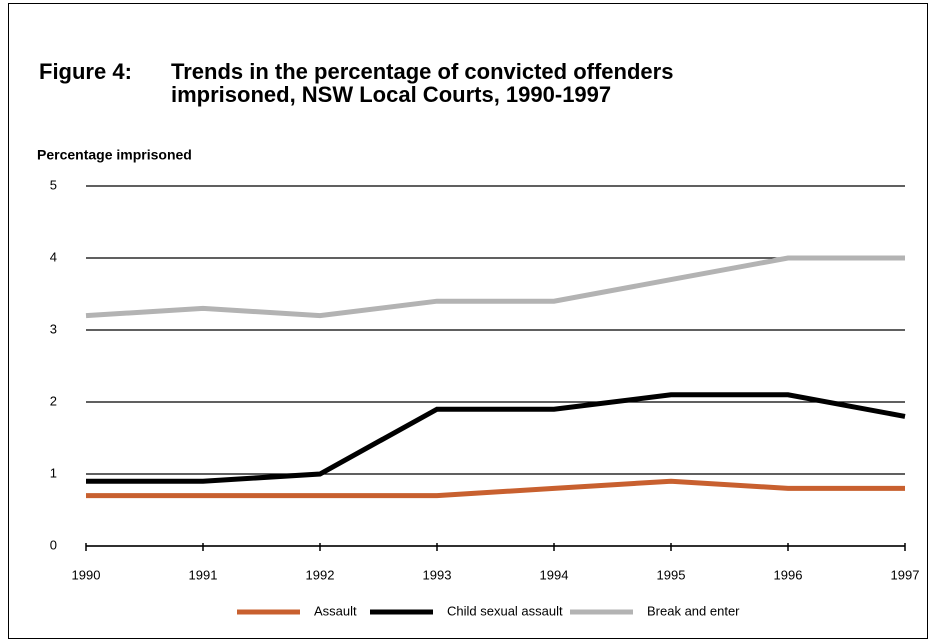  Describe the element at coordinates (86, 574) in the screenshot. I see `x-tick-label: 1990` at that location.